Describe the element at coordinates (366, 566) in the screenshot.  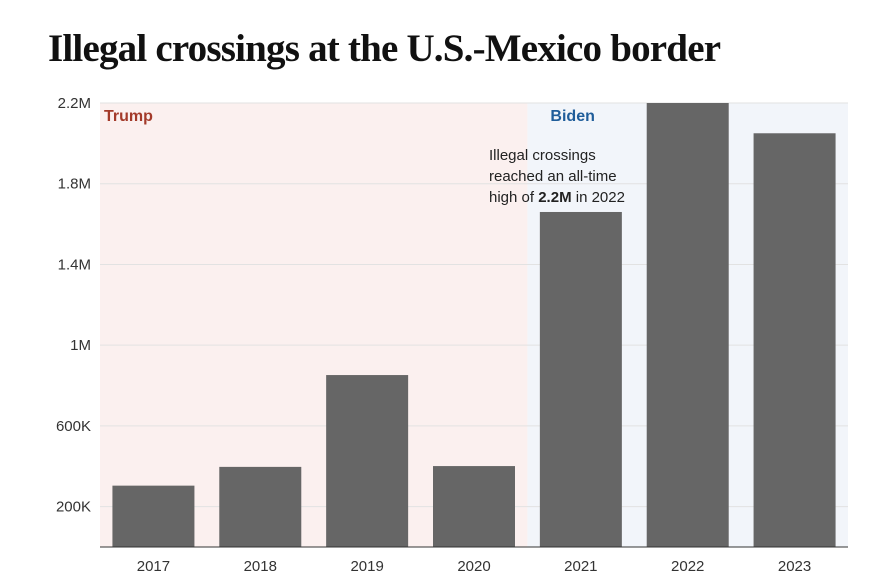
I see `x-tick-label: 2019` at that location.